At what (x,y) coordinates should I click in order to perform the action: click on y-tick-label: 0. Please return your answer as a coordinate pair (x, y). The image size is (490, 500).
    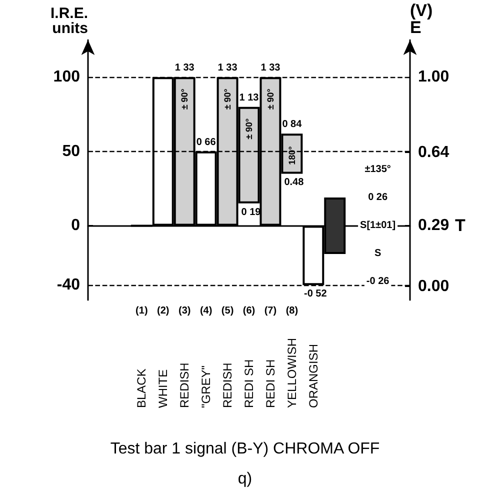
    Looking at the image, I should click on (75, 225).